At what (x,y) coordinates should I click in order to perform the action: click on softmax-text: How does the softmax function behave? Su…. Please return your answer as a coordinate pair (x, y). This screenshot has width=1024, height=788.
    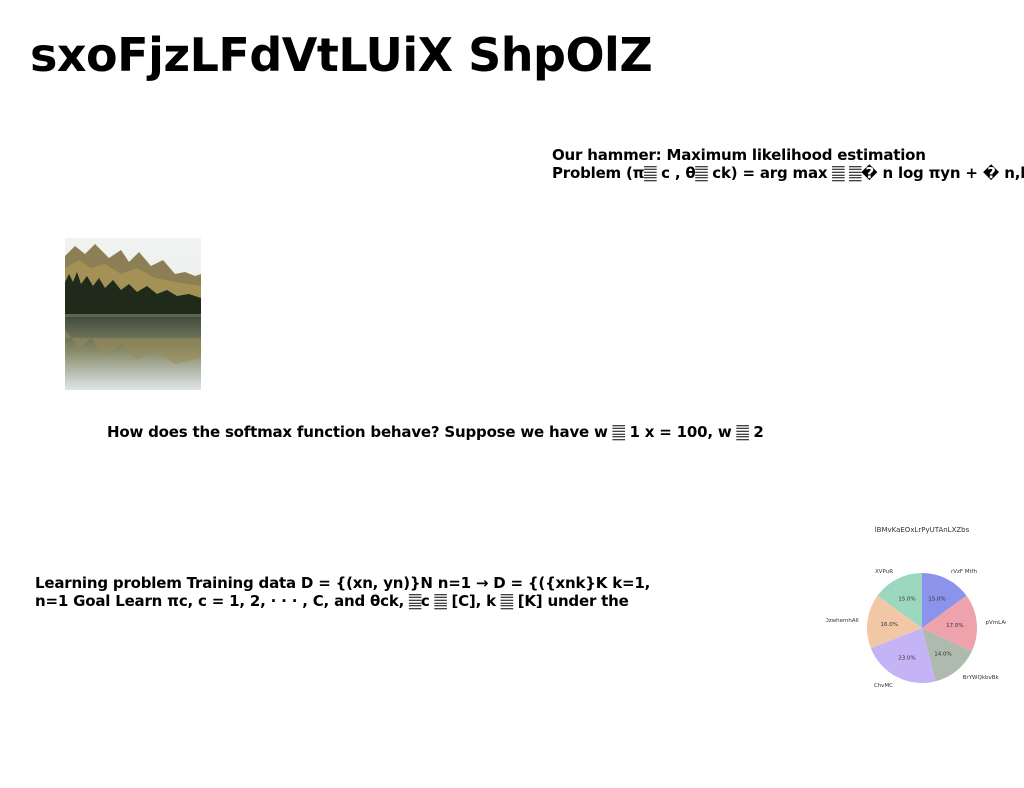
    Looking at the image, I should click on (435, 432).